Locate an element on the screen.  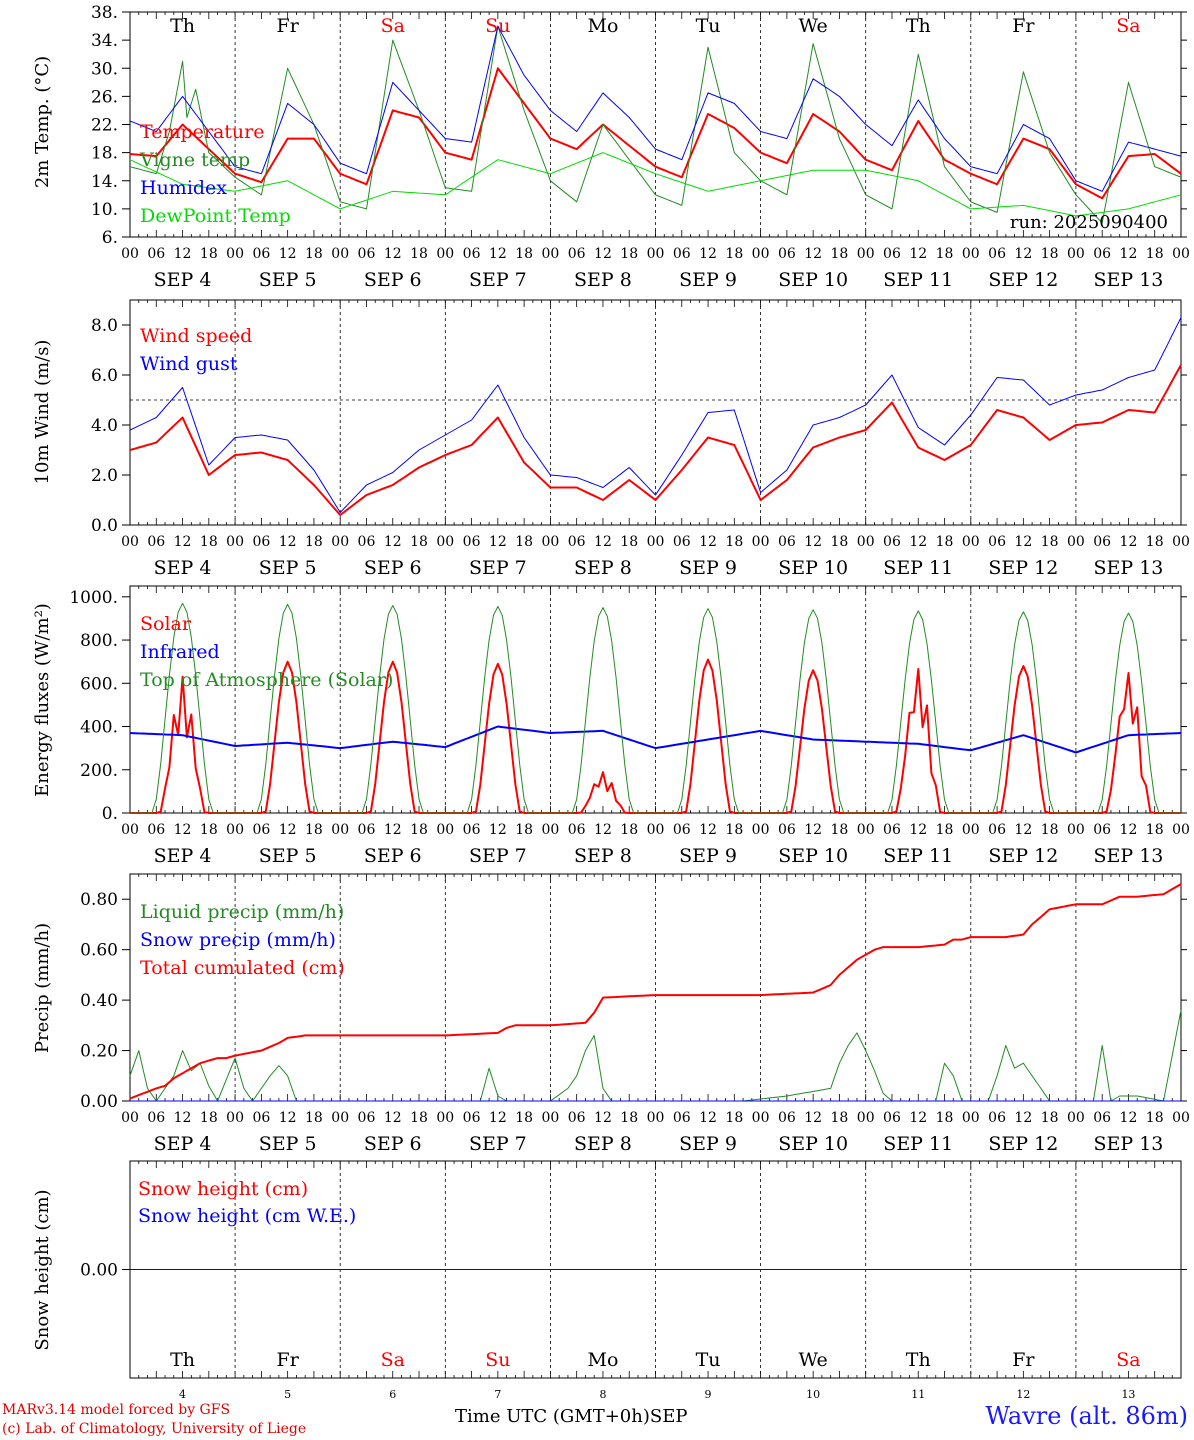
day-number-label: 8 is located at coordinates (602, 1394).